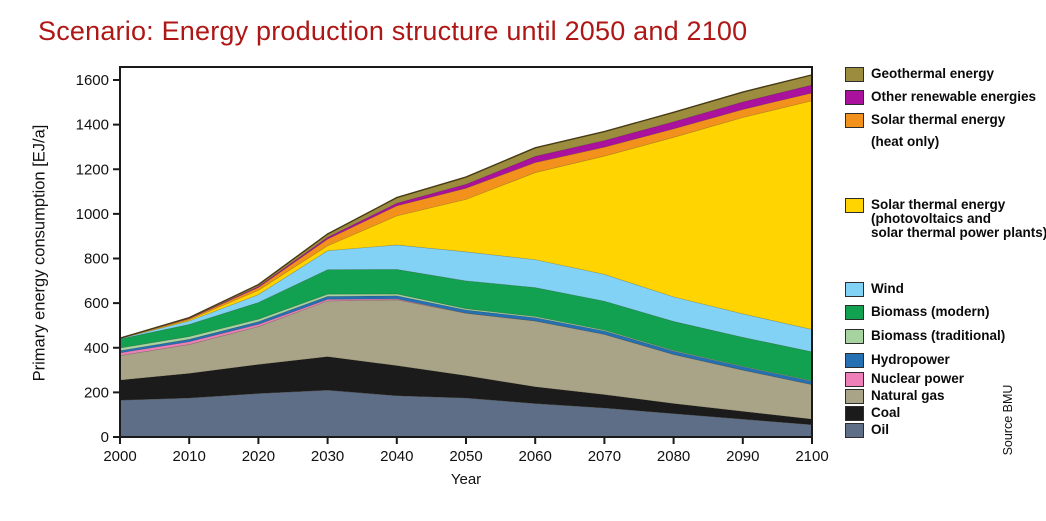  What do you see at coordinates (92, 125) in the screenshot?
I see `y-tick-label: 1400` at bounding box center [92, 125].